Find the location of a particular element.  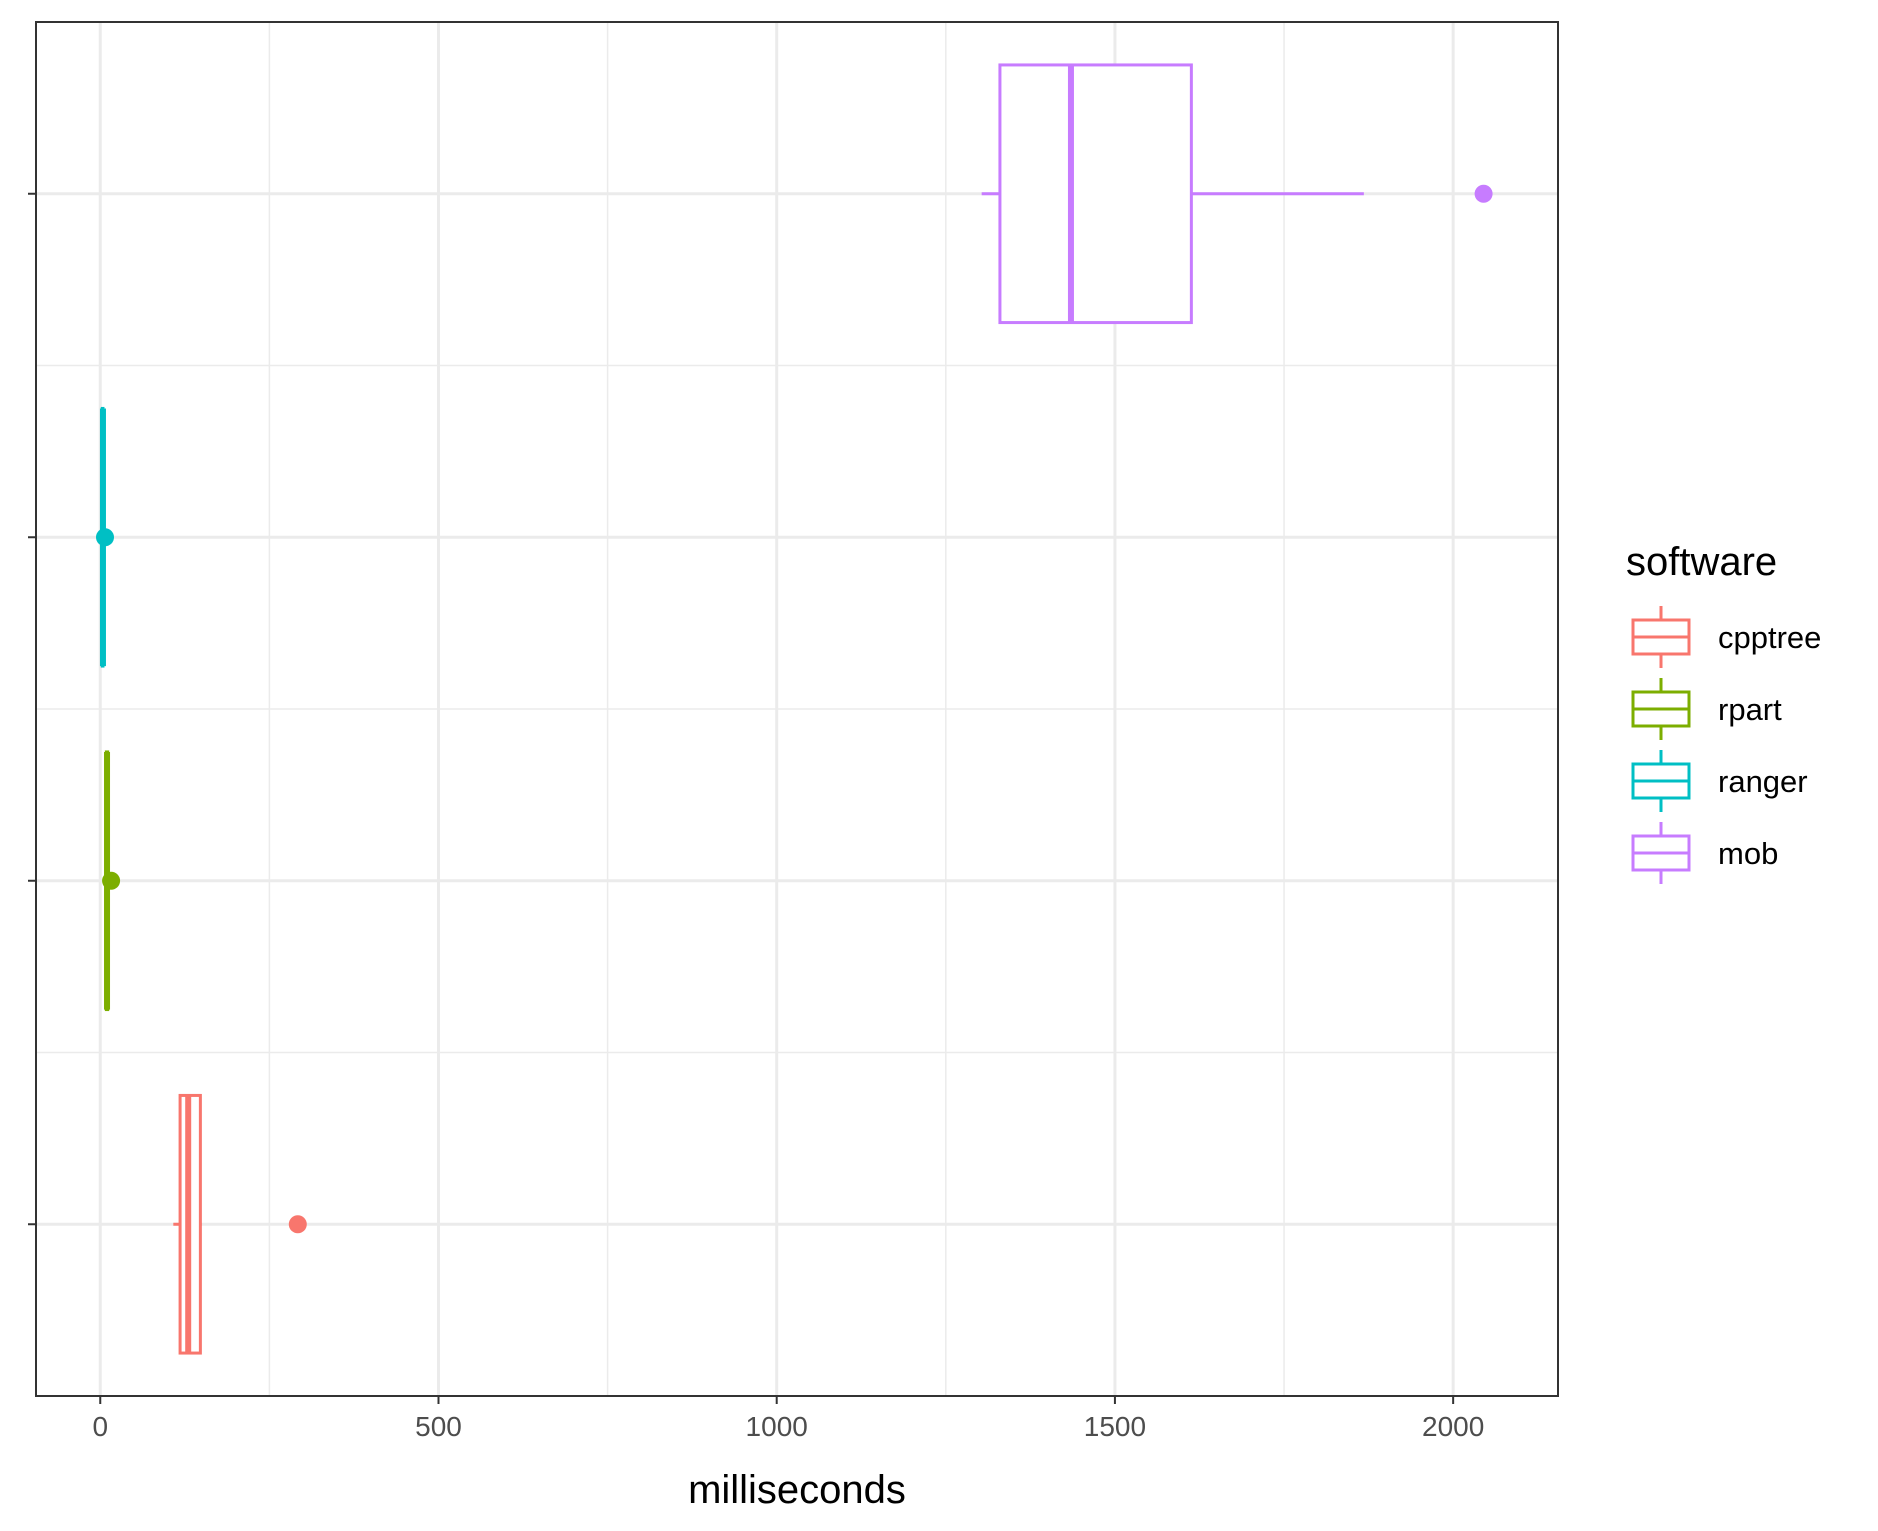

boxplot-cpptree is located at coordinates (240, 1224).